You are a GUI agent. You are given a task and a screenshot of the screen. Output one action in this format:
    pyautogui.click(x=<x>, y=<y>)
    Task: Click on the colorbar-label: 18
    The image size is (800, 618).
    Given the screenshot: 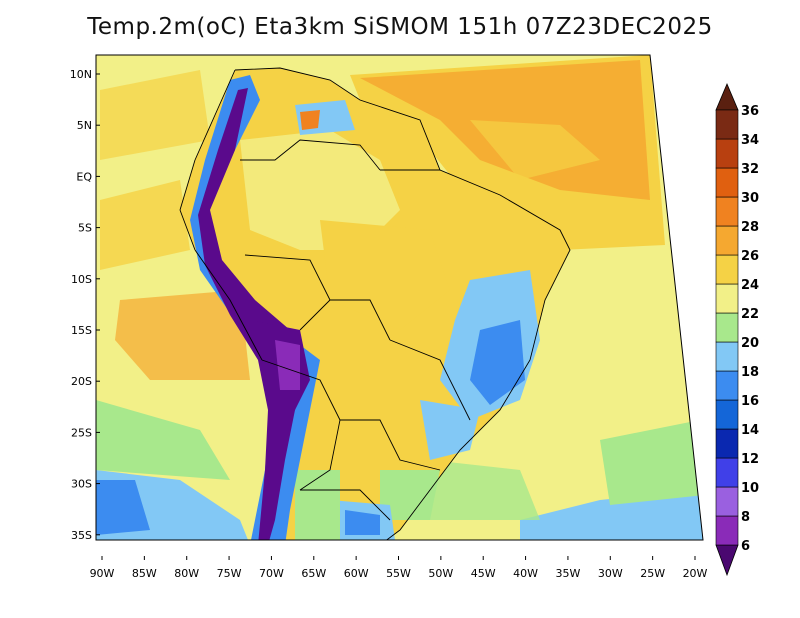 What is the action you would take?
    pyautogui.click(x=750, y=372)
    